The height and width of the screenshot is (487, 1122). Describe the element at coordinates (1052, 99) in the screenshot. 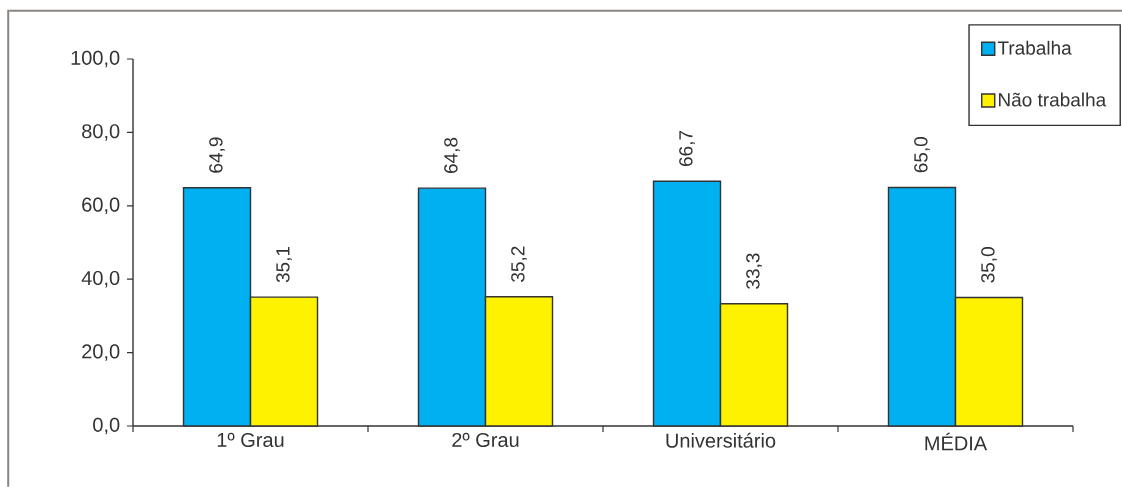

I see `legend-label: Não trabalha` at that location.